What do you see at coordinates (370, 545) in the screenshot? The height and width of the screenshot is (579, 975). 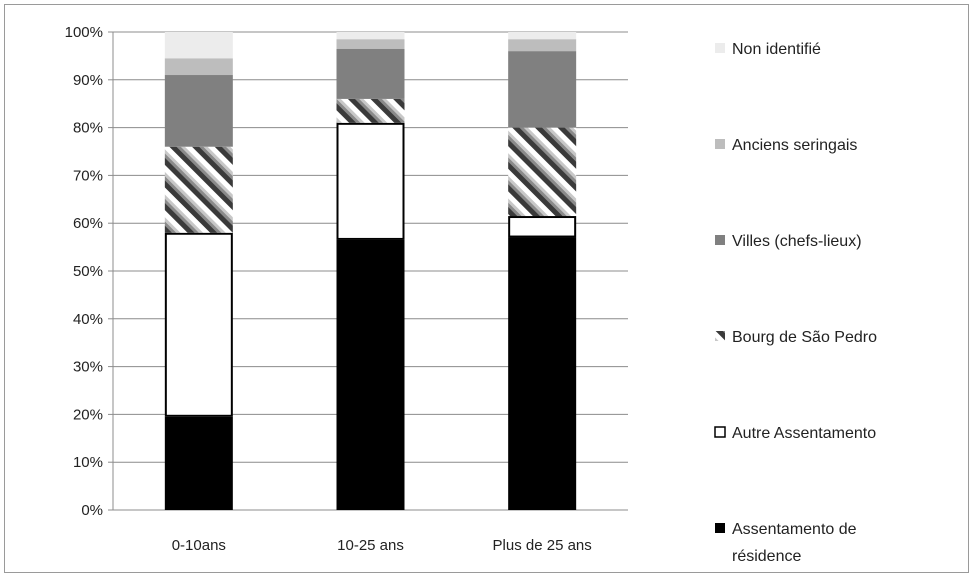 I see `x-tick-label: 10-25 ans` at bounding box center [370, 545].